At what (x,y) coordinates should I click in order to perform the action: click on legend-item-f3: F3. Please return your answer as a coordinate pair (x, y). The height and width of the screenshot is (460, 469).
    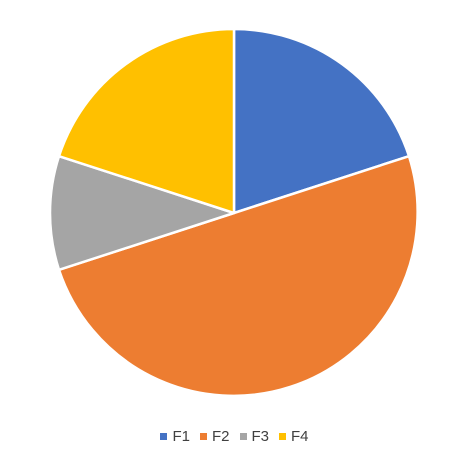
    Looking at the image, I should click on (255, 436).